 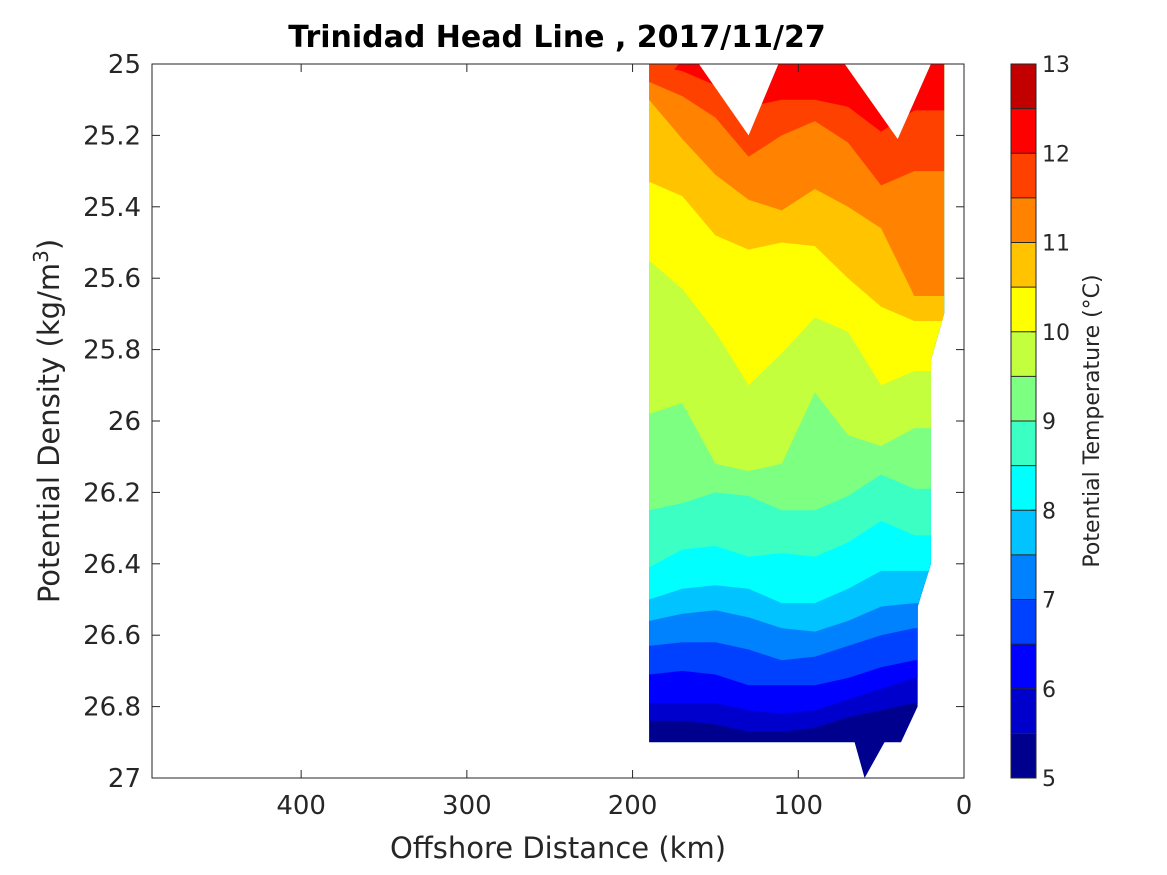 What do you see at coordinates (112, 208) in the screenshot?
I see `y-tick-label: 25.4` at bounding box center [112, 208].